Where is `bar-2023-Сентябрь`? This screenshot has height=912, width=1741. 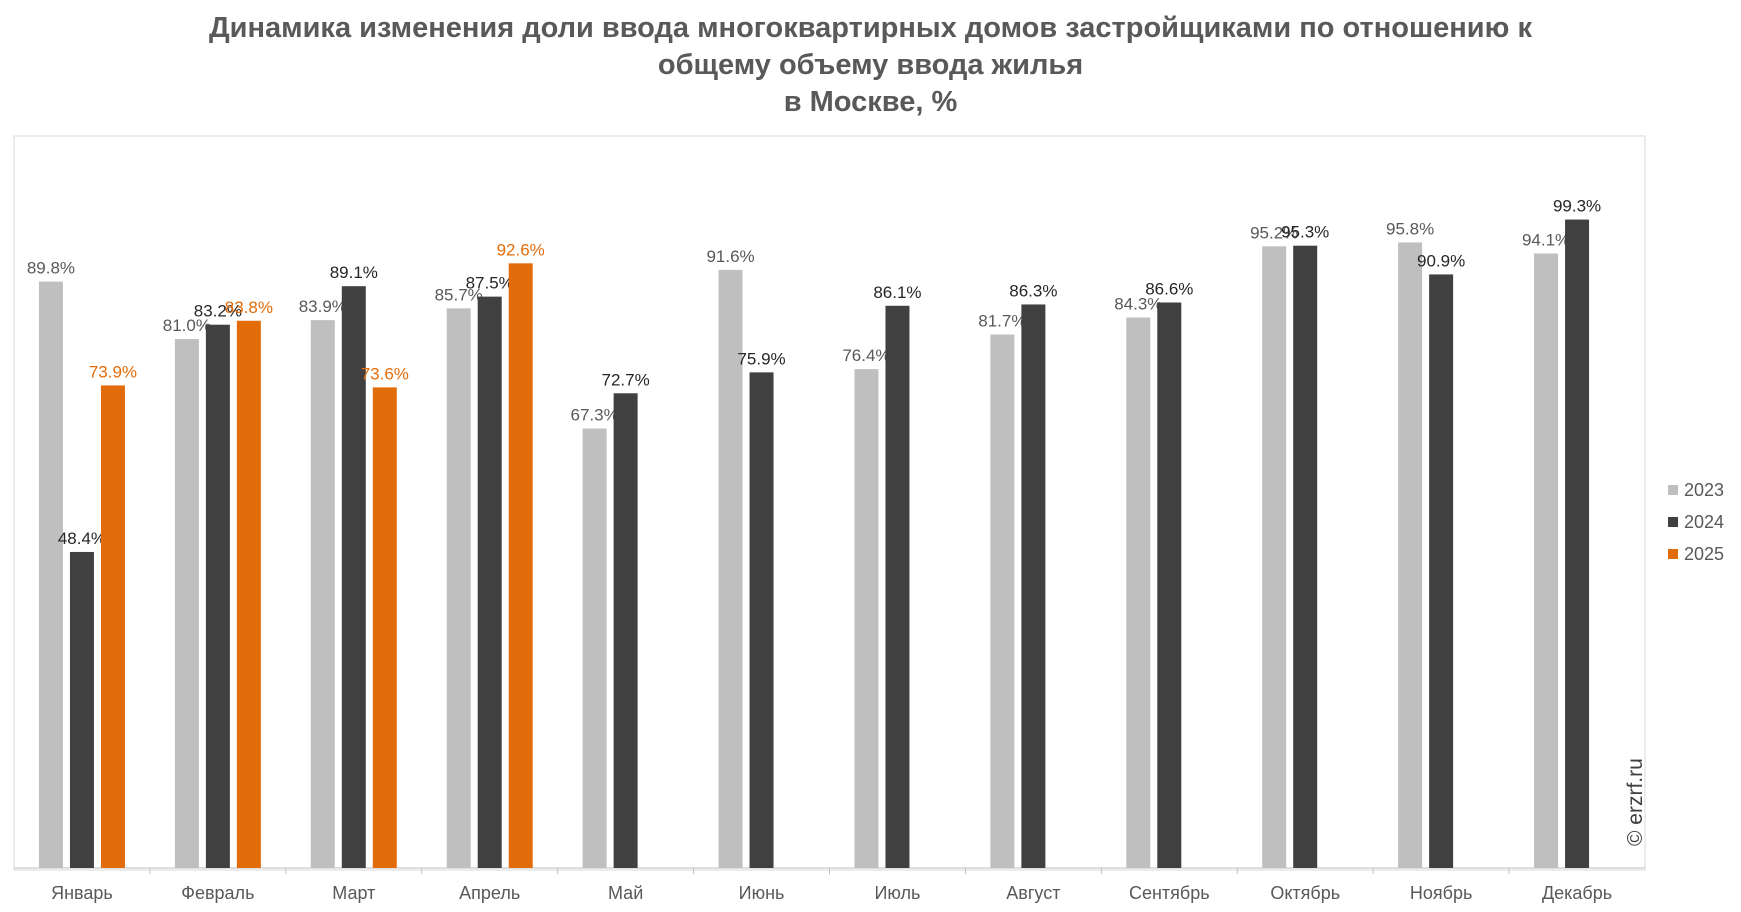 bar-2023-Сентябрь is located at coordinates (1138, 592).